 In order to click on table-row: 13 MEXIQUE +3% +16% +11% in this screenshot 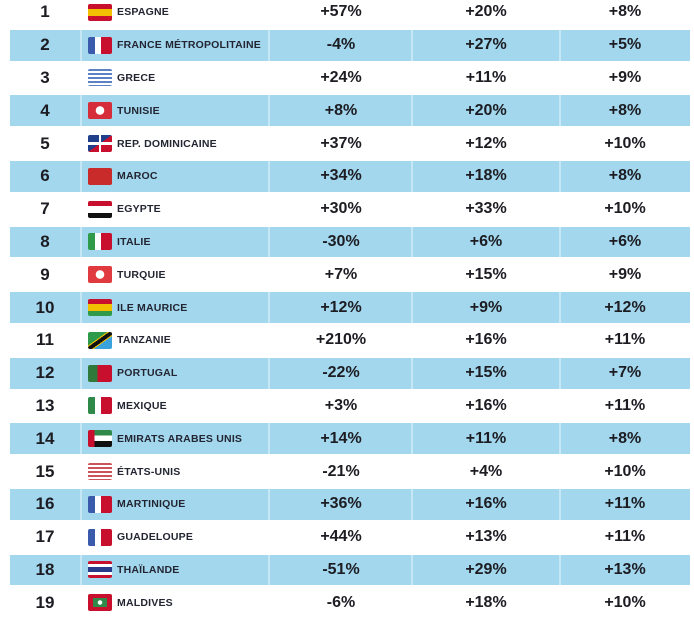, I will do `click(347, 406)`.